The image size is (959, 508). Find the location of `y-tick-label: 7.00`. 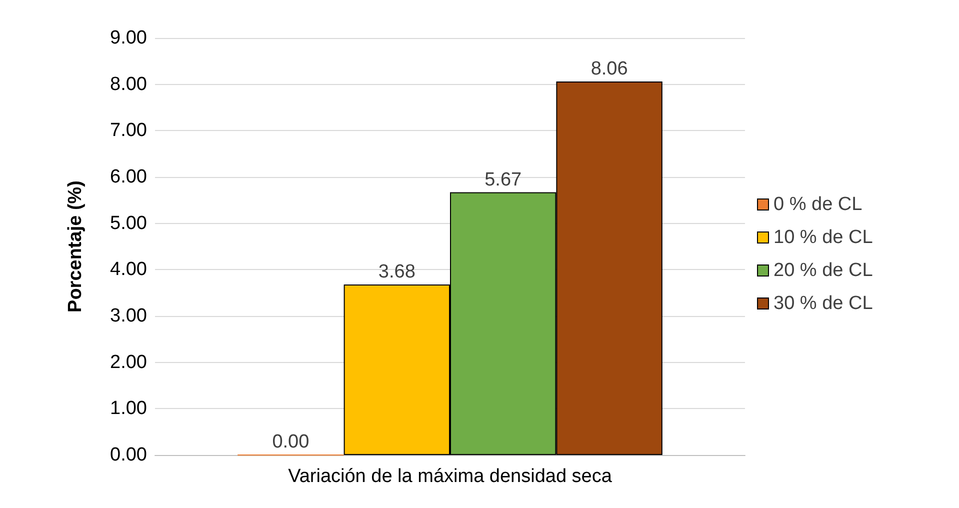

y-tick-label: 7.00 is located at coordinates (128, 131).